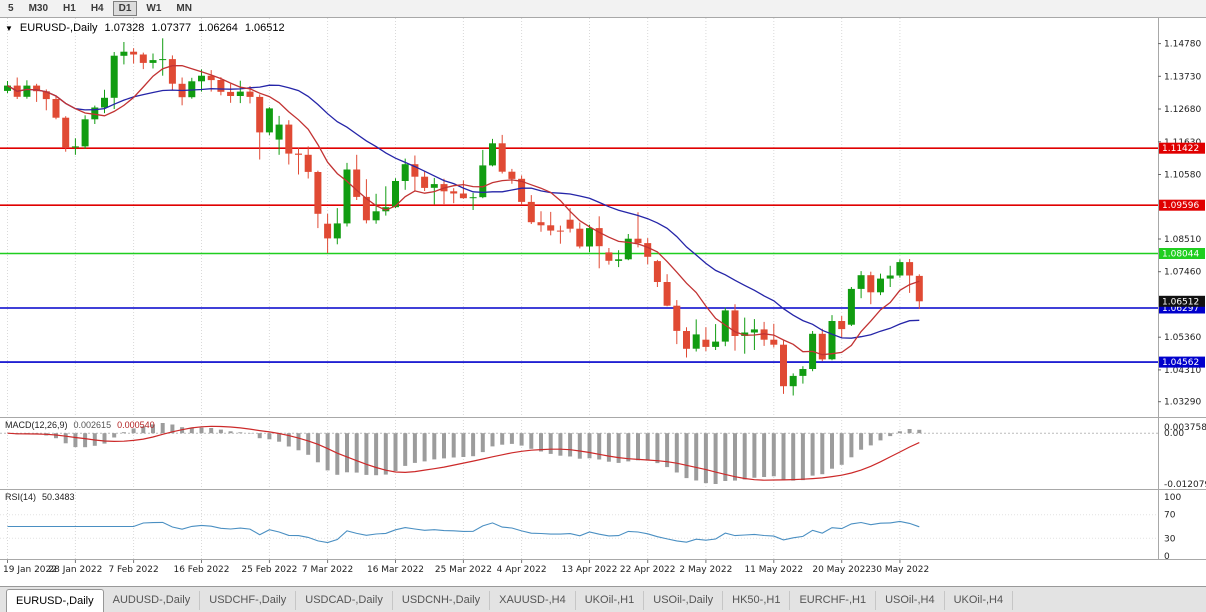 The image size is (1206, 612). I want to click on timeframe-h4: H4, so click(97, 8).